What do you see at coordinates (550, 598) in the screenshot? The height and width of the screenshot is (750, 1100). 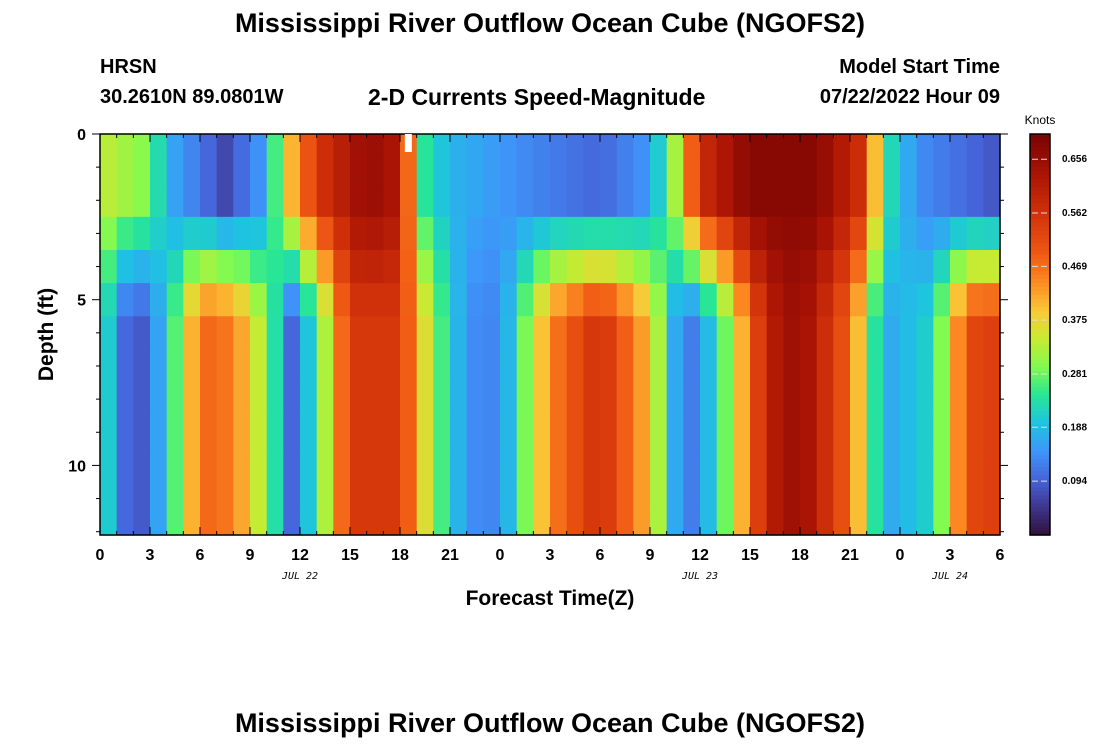 I see `x-axis-label: Forecast Time(Z)` at bounding box center [550, 598].